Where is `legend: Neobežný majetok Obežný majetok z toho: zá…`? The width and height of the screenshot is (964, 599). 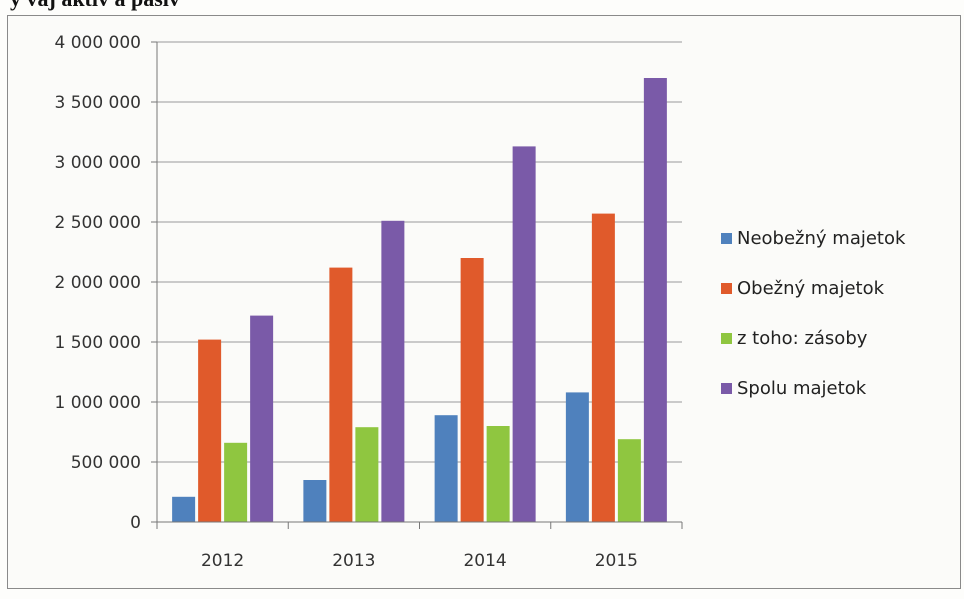 legend: Neobežný majetok Obežný majetok z toho: zá… is located at coordinates (813, 313).